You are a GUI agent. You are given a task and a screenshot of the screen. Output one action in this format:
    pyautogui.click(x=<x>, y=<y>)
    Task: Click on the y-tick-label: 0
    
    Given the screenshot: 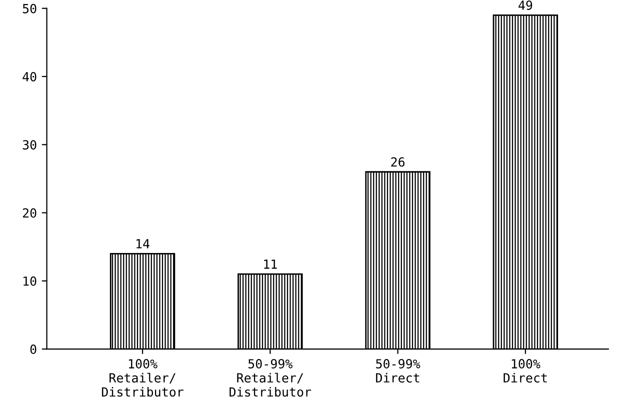 What is the action you would take?
    pyautogui.click(x=33, y=349)
    